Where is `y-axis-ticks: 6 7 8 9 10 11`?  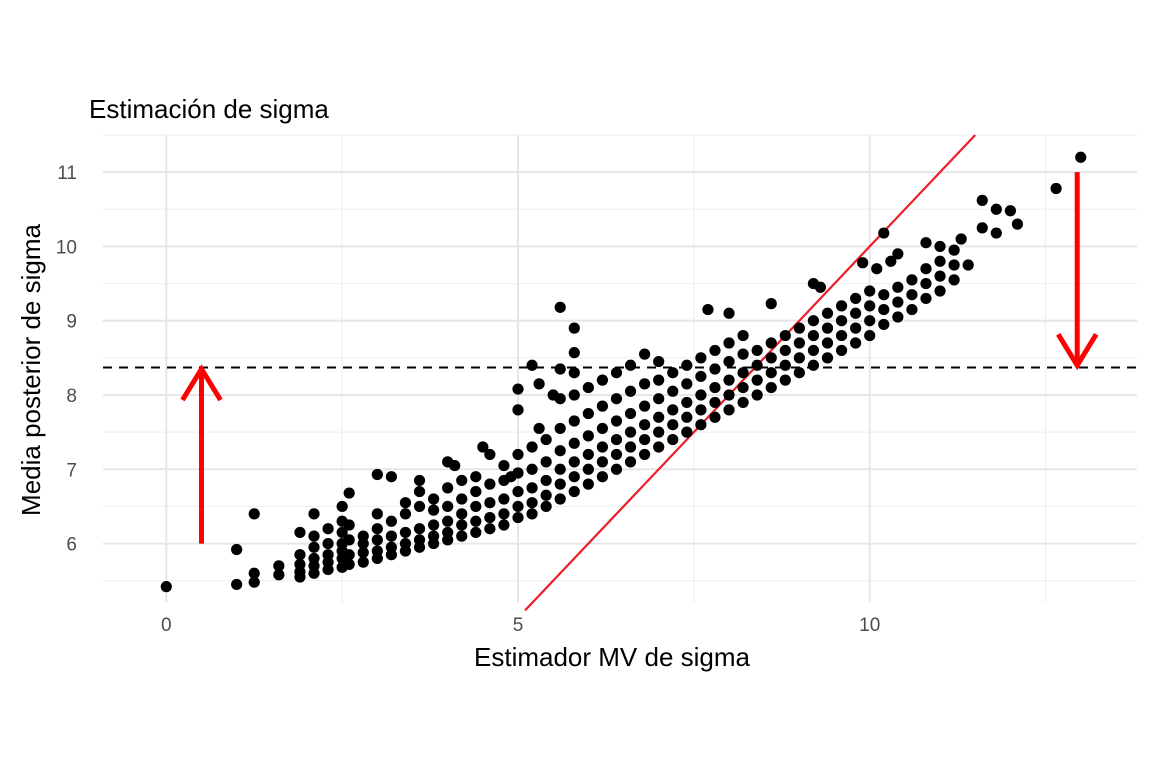
y-axis-ticks: 6 7 8 9 10 11 is located at coordinates (66, 359).